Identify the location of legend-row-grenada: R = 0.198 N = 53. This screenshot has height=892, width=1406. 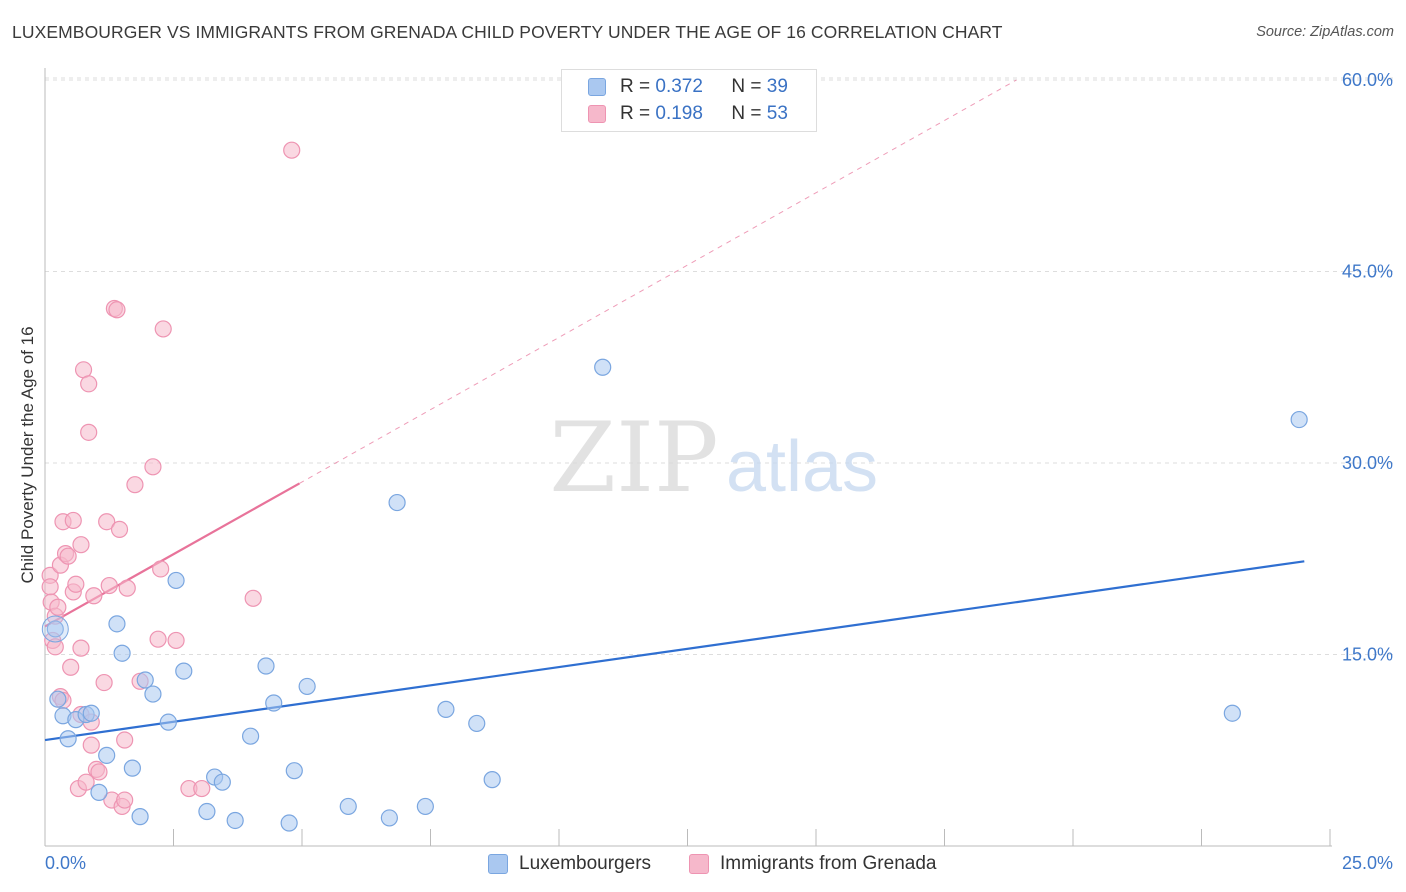
(688, 114).